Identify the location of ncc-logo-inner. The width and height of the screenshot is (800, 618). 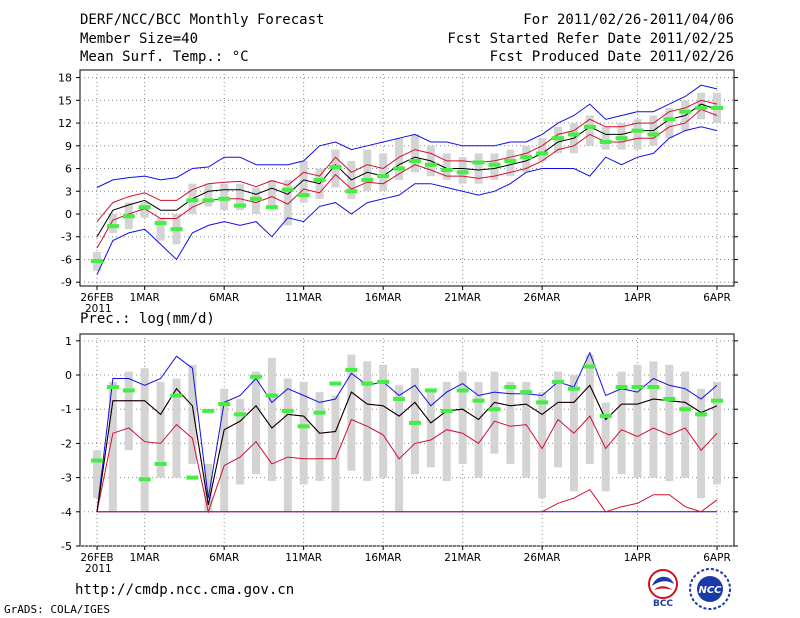
(710, 589).